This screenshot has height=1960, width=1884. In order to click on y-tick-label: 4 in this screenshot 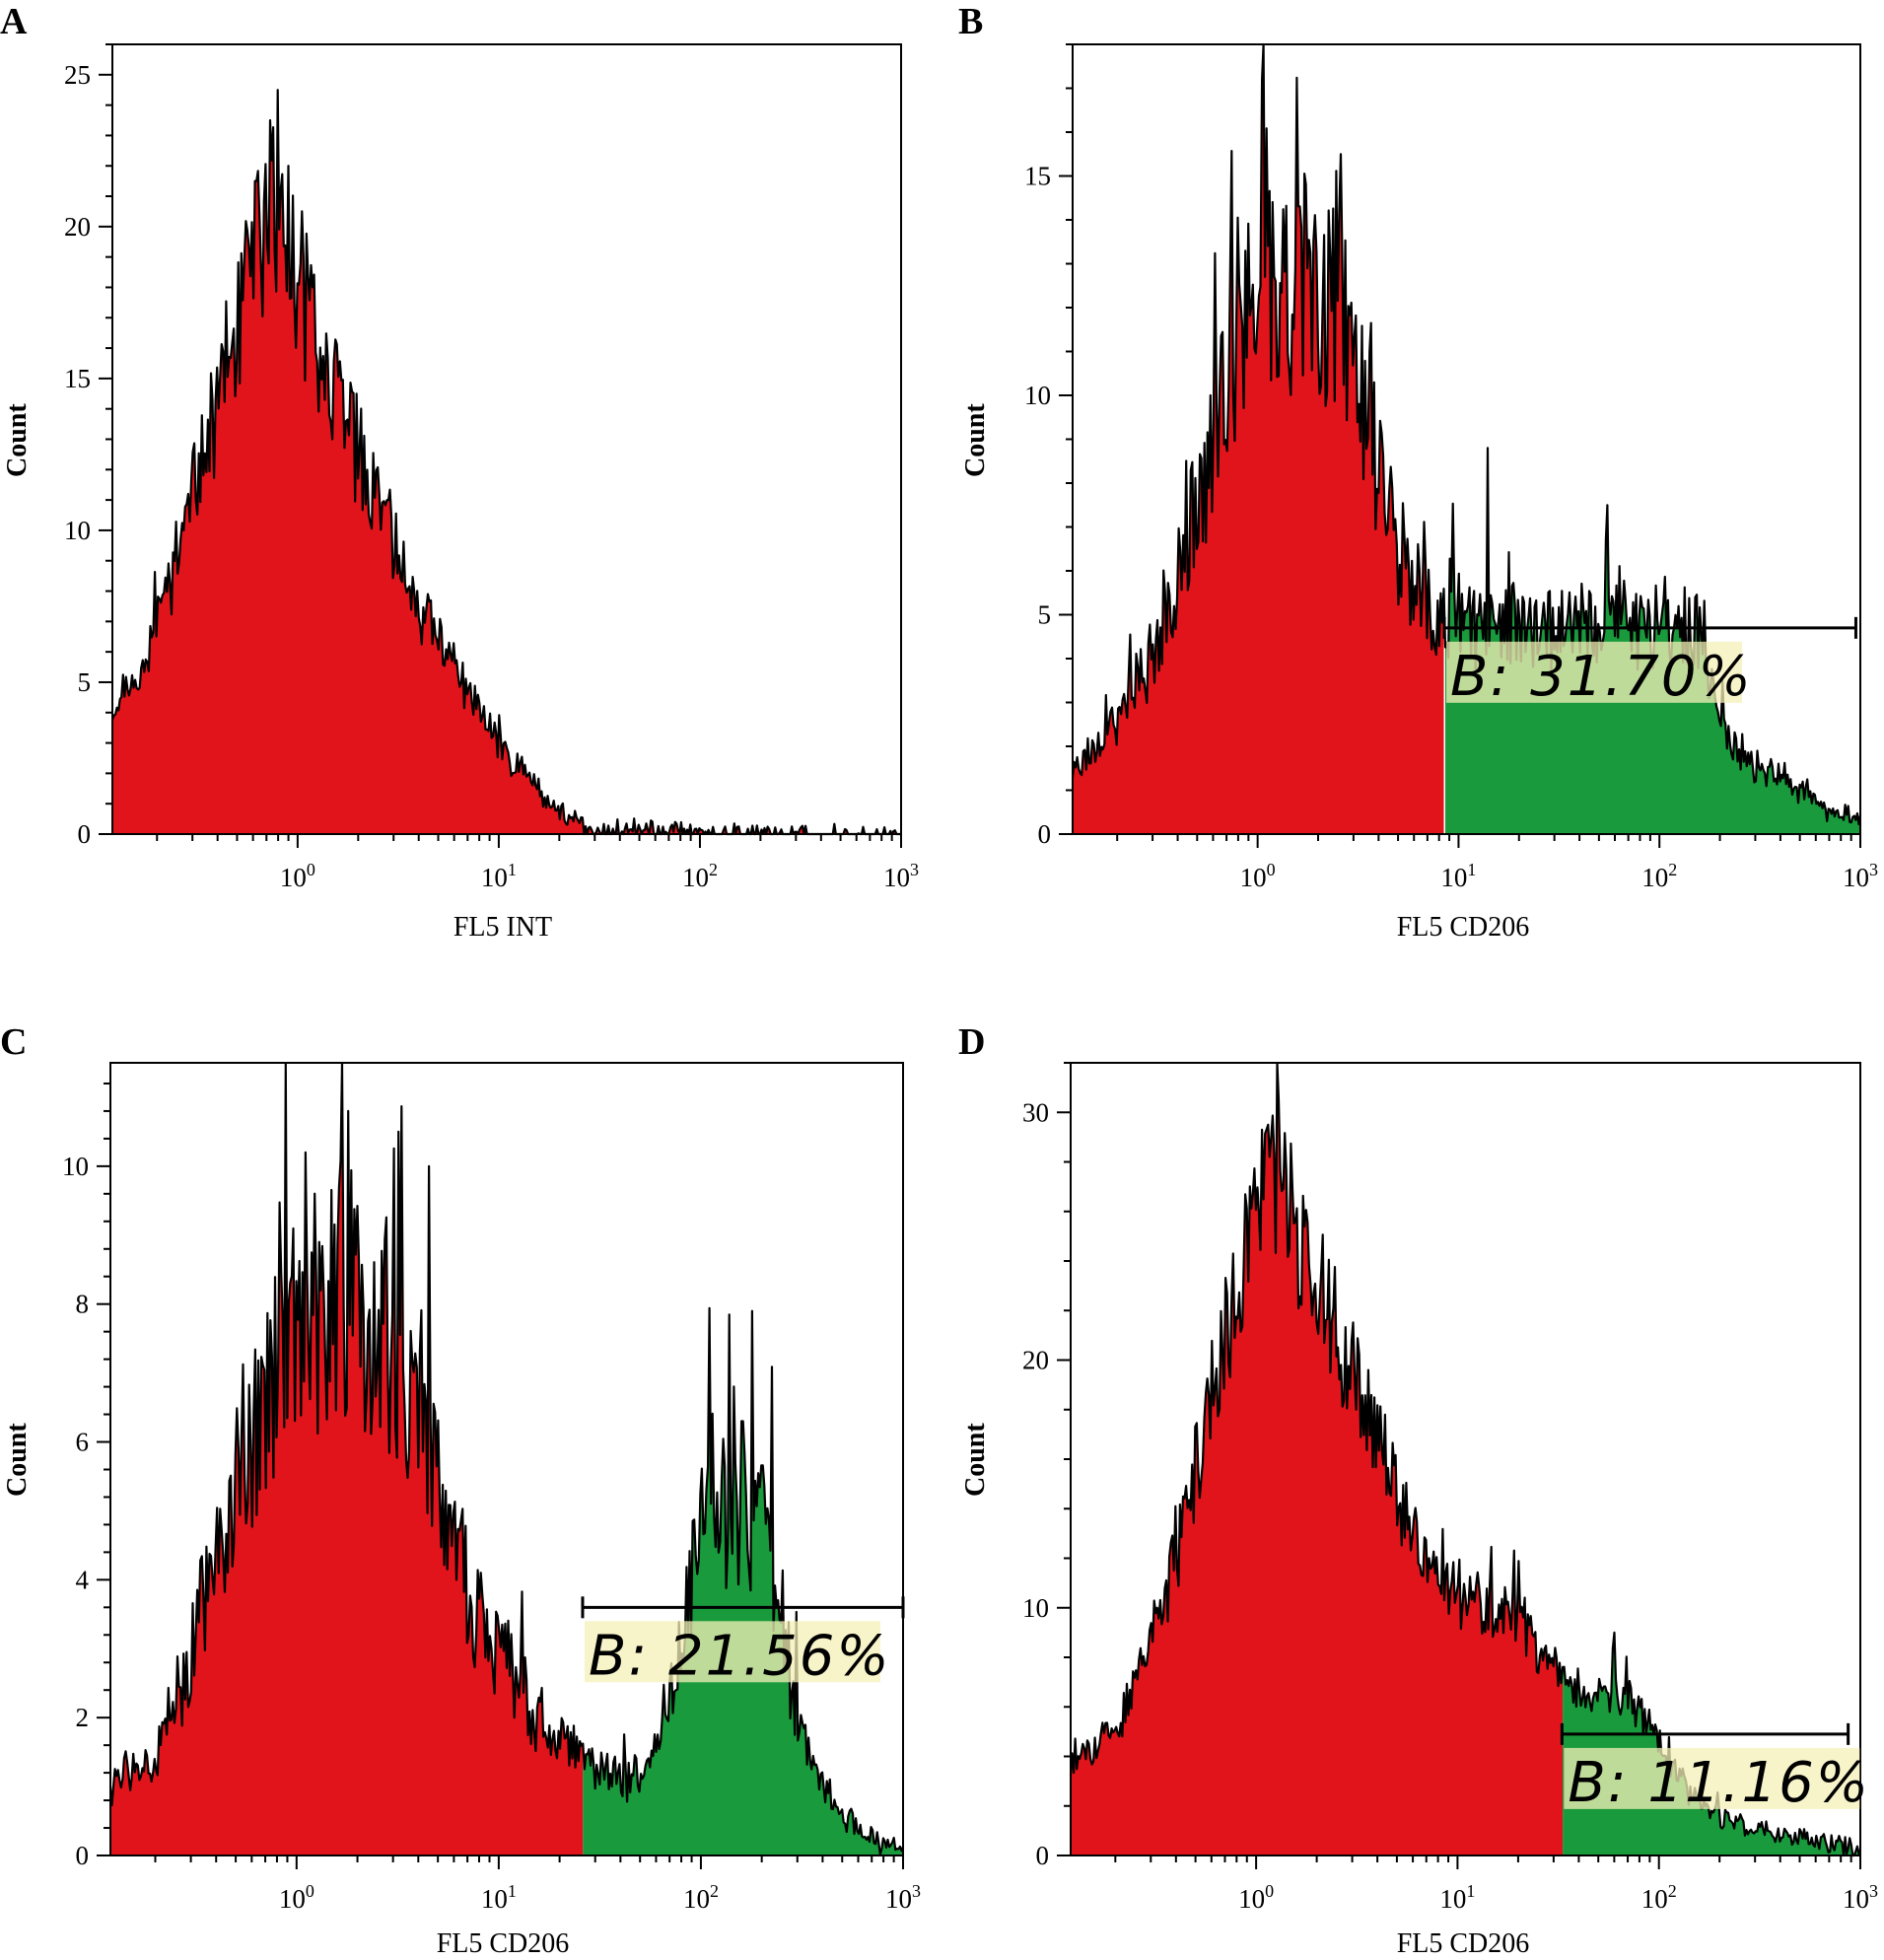, I will do `click(83, 1579)`.